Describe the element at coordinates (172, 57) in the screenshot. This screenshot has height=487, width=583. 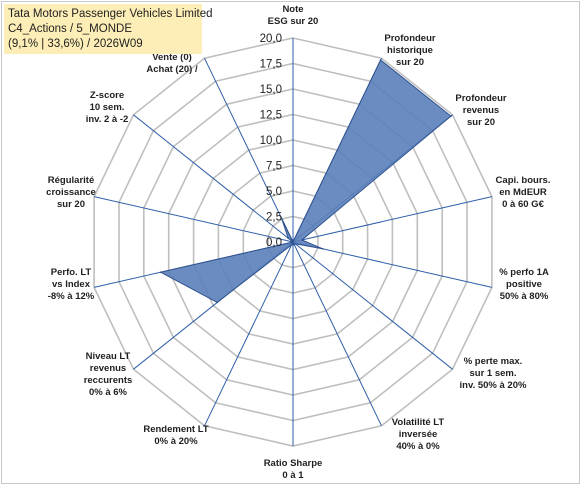
I see `axis-label-line: Vente (0)` at that location.